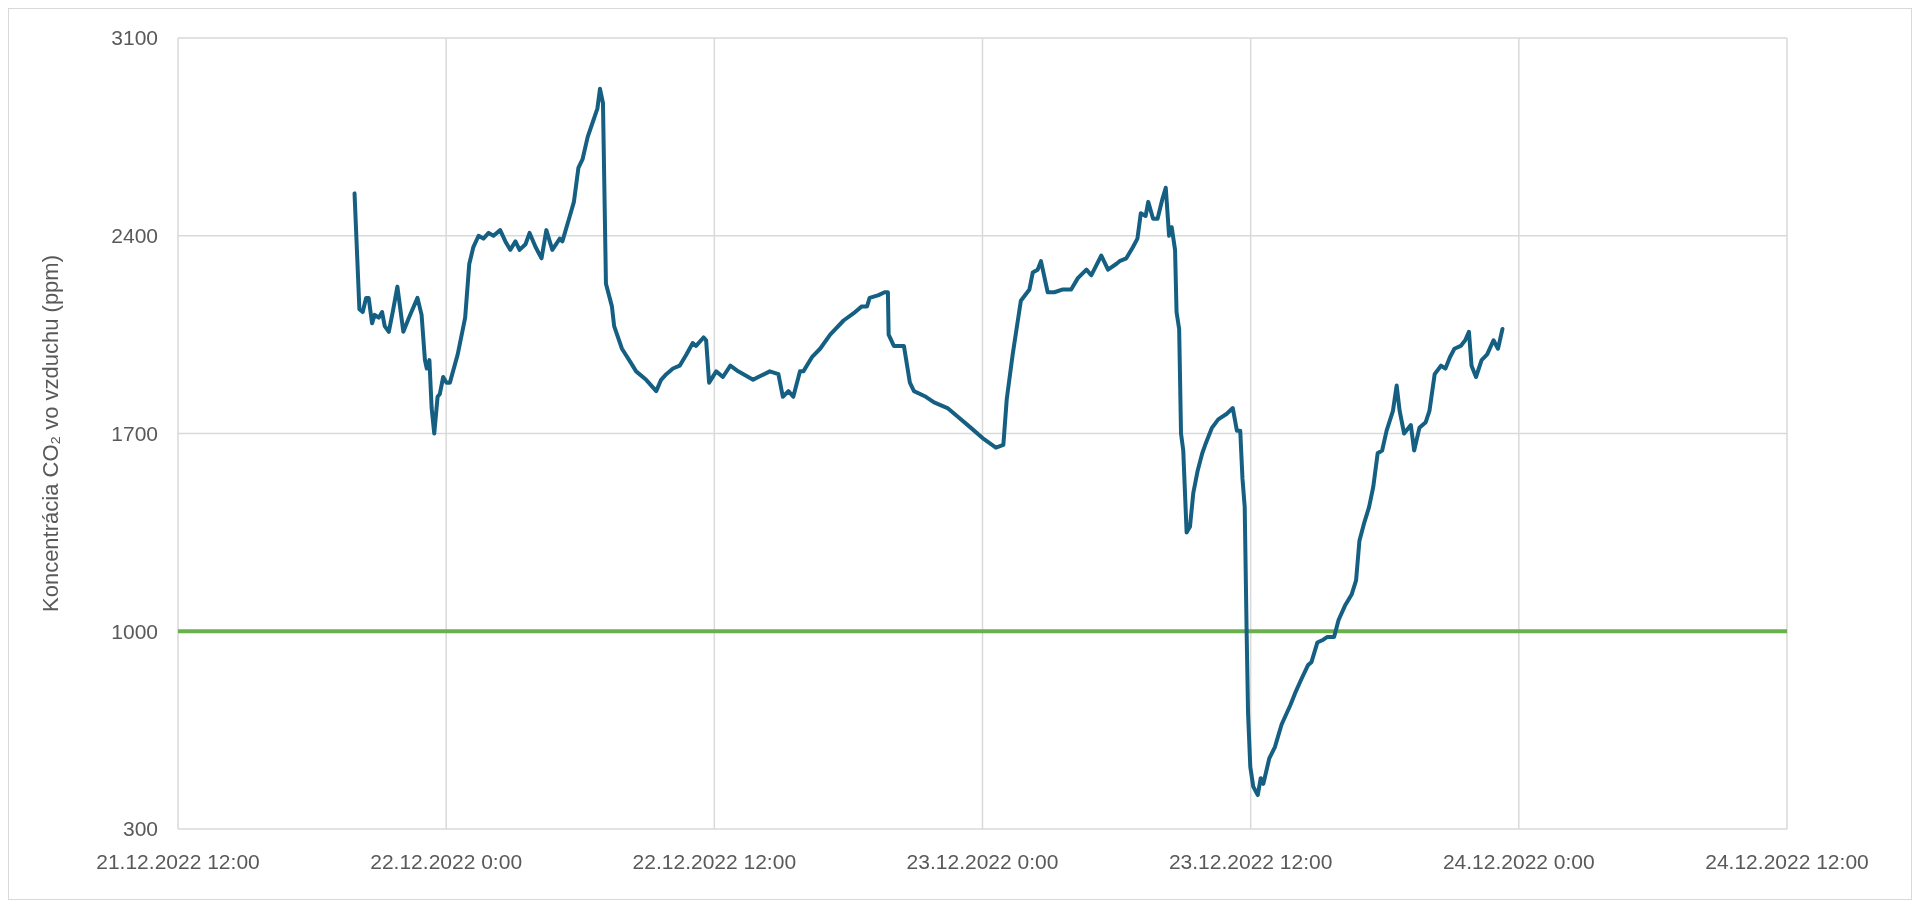 This screenshot has width=1920, height=908. I want to click on x-tick-label: 21.12.2022 12:00, so click(178, 861).